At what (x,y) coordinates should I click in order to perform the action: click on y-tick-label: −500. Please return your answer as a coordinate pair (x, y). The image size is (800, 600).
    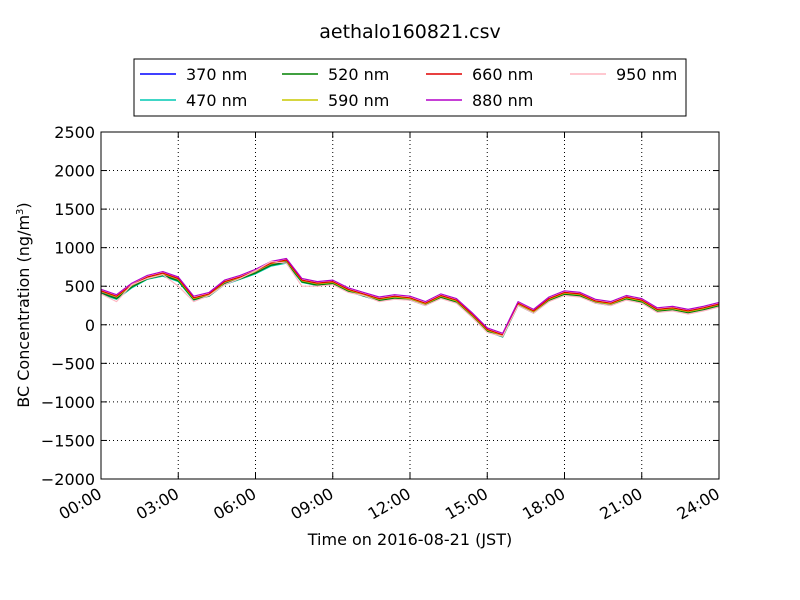
    Looking at the image, I should click on (73, 363).